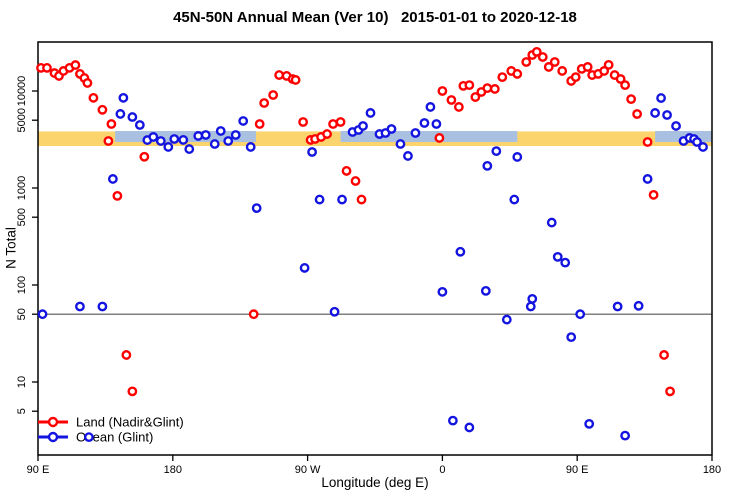 This screenshot has height=500, width=750. I want to click on legend-label: Land (Nadir&Glint), so click(130, 422).